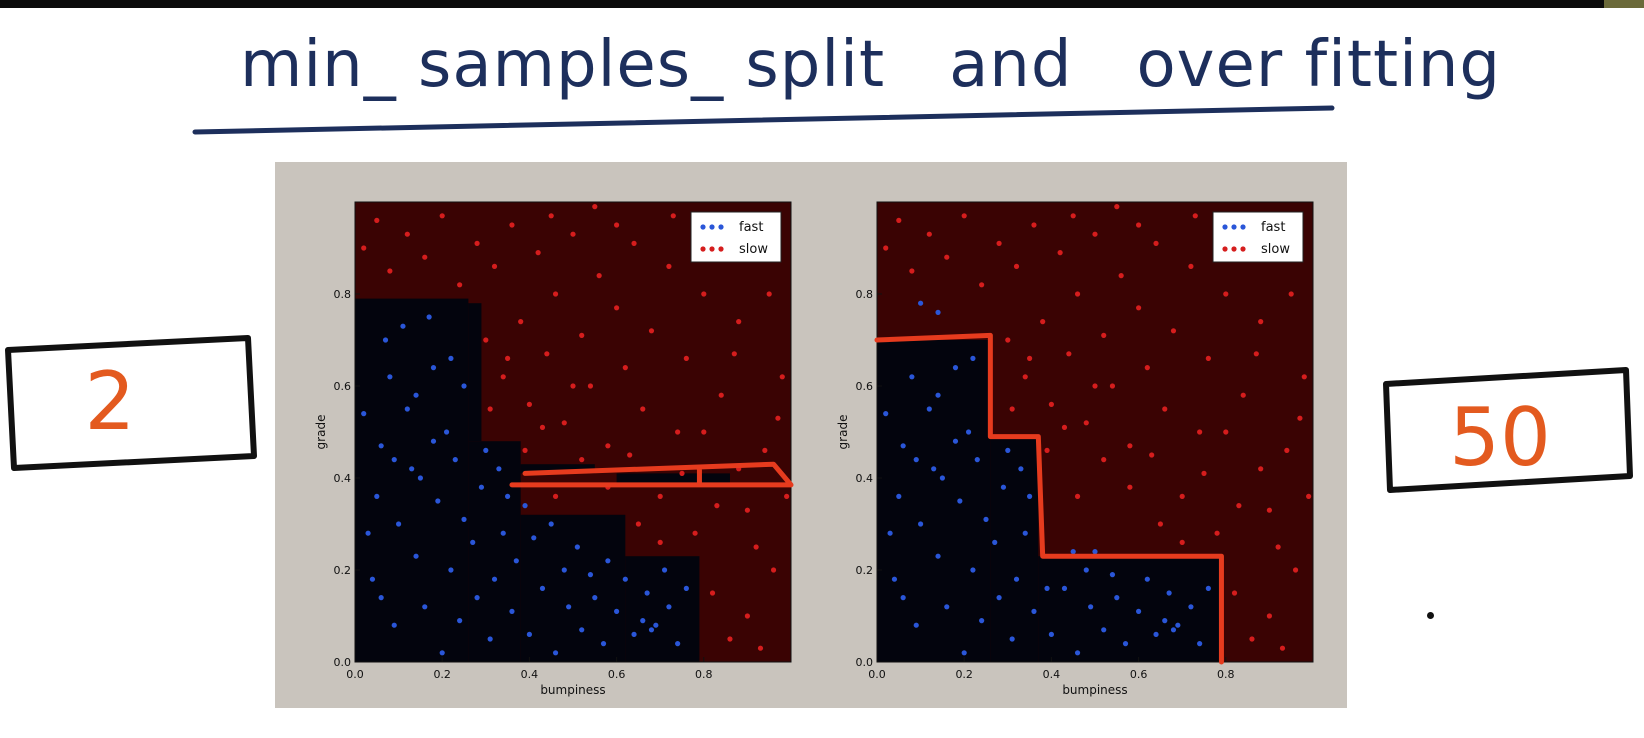 This screenshot has width=1644, height=738. I want to click on x-tick-label: 0.8, so click(1226, 674).